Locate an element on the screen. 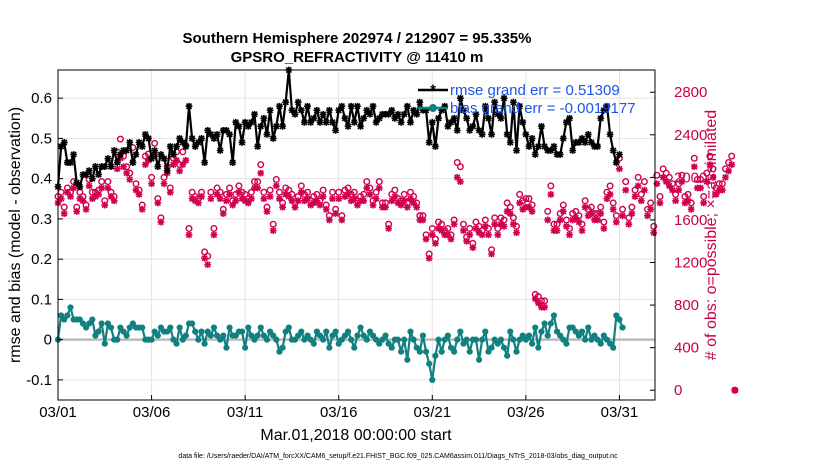  y2-tick-label-6: 2400 is located at coordinates (690, 135).